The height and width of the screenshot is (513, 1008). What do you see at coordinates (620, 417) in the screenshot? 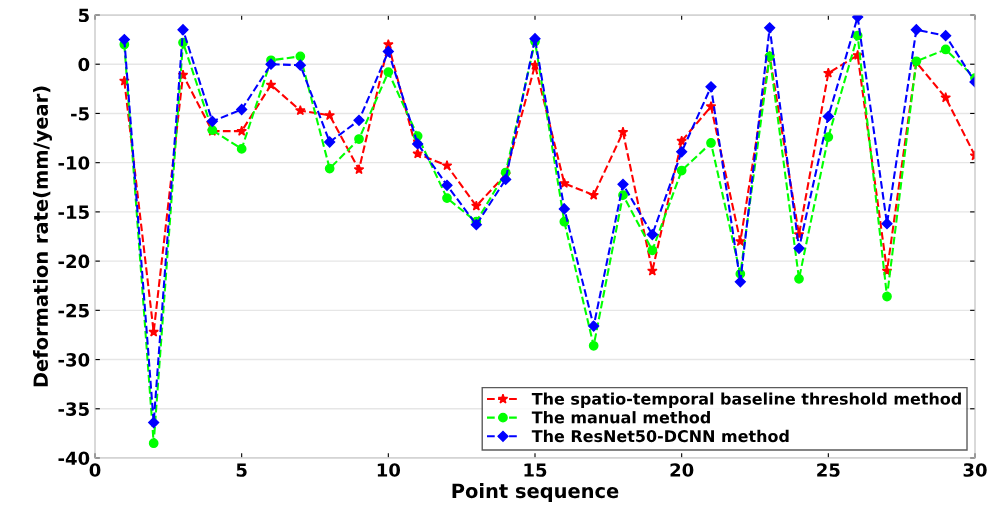
I see `legend-label: The manual method` at bounding box center [620, 417].